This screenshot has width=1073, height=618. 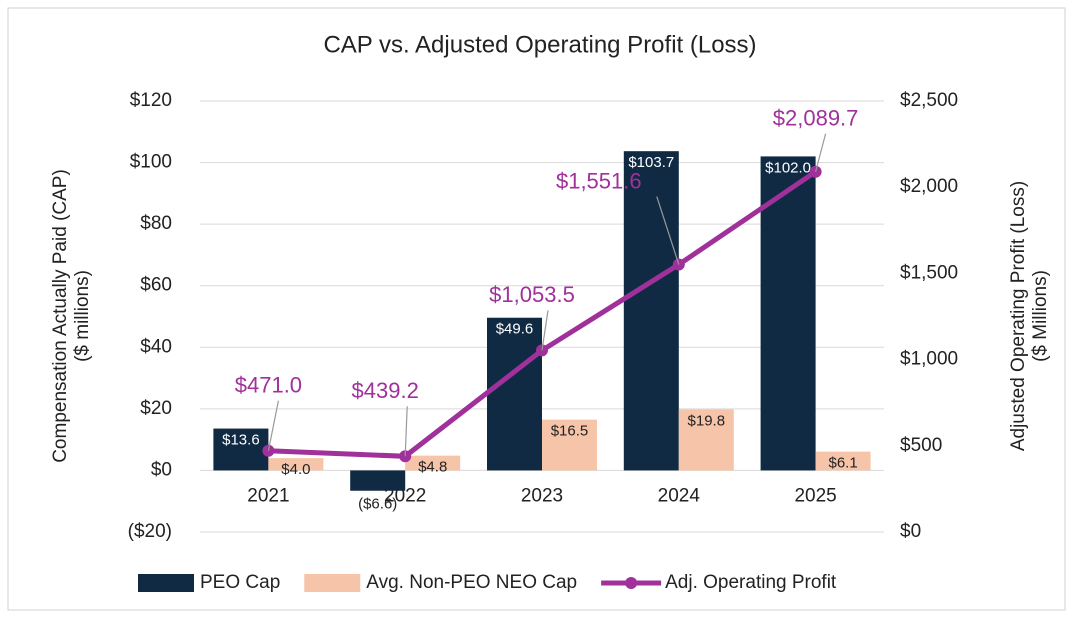 What do you see at coordinates (929, 186) in the screenshot?
I see `y2-tick-label: $2,000` at bounding box center [929, 186].